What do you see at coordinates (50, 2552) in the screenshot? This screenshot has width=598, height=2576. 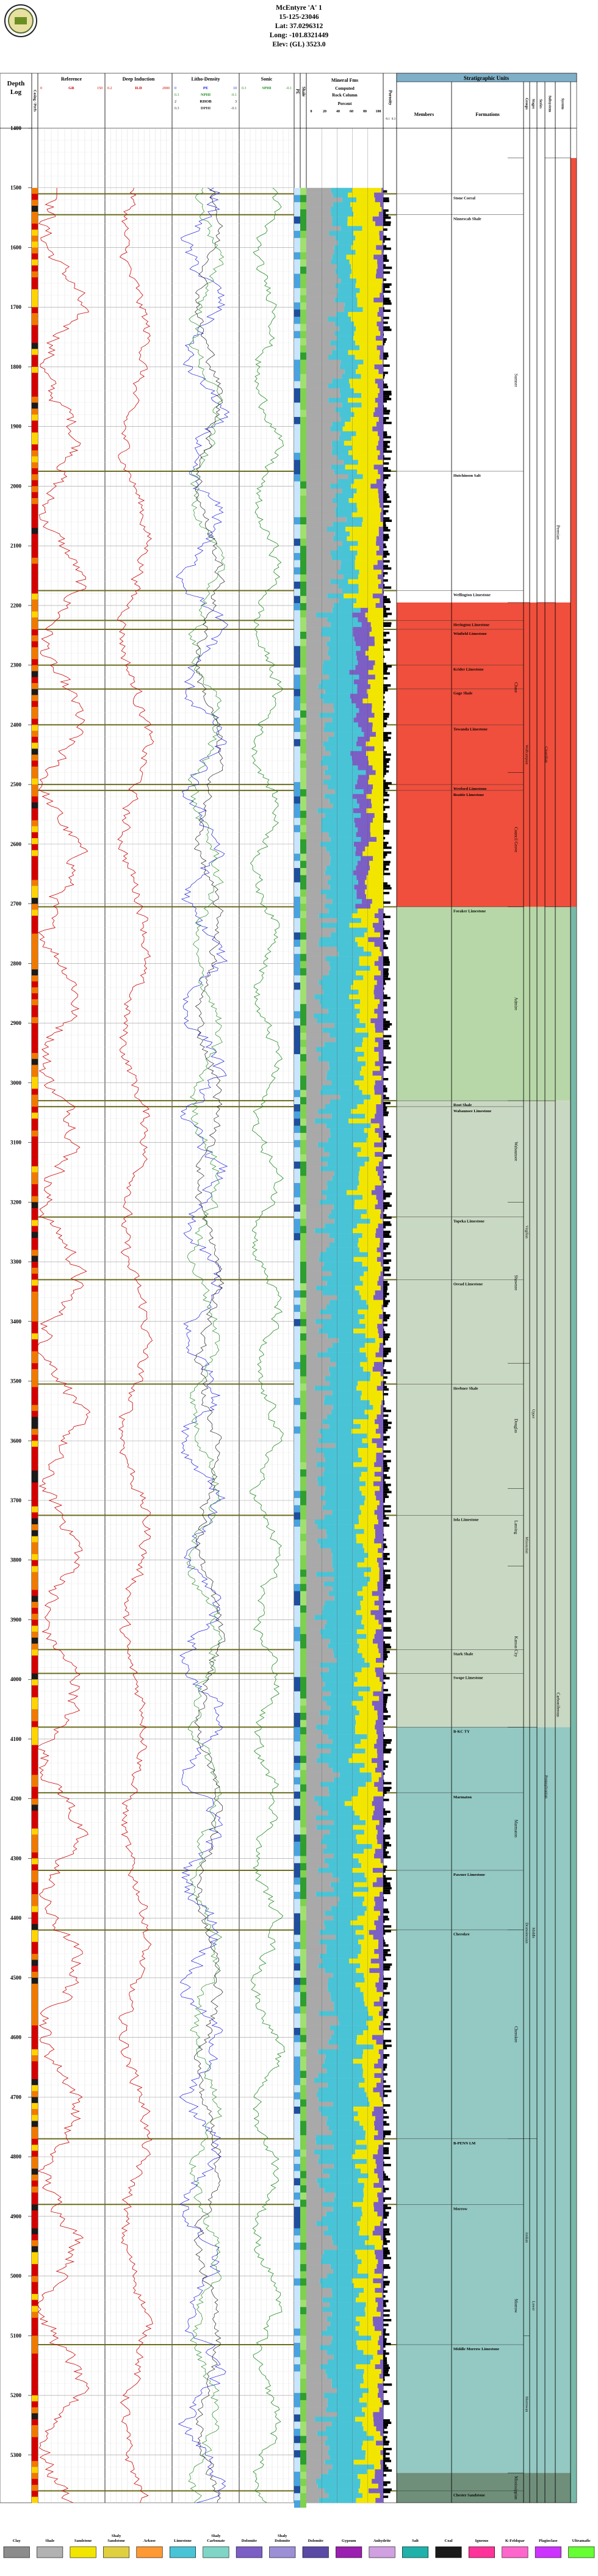 I see `shale-swatch` at bounding box center [50, 2552].